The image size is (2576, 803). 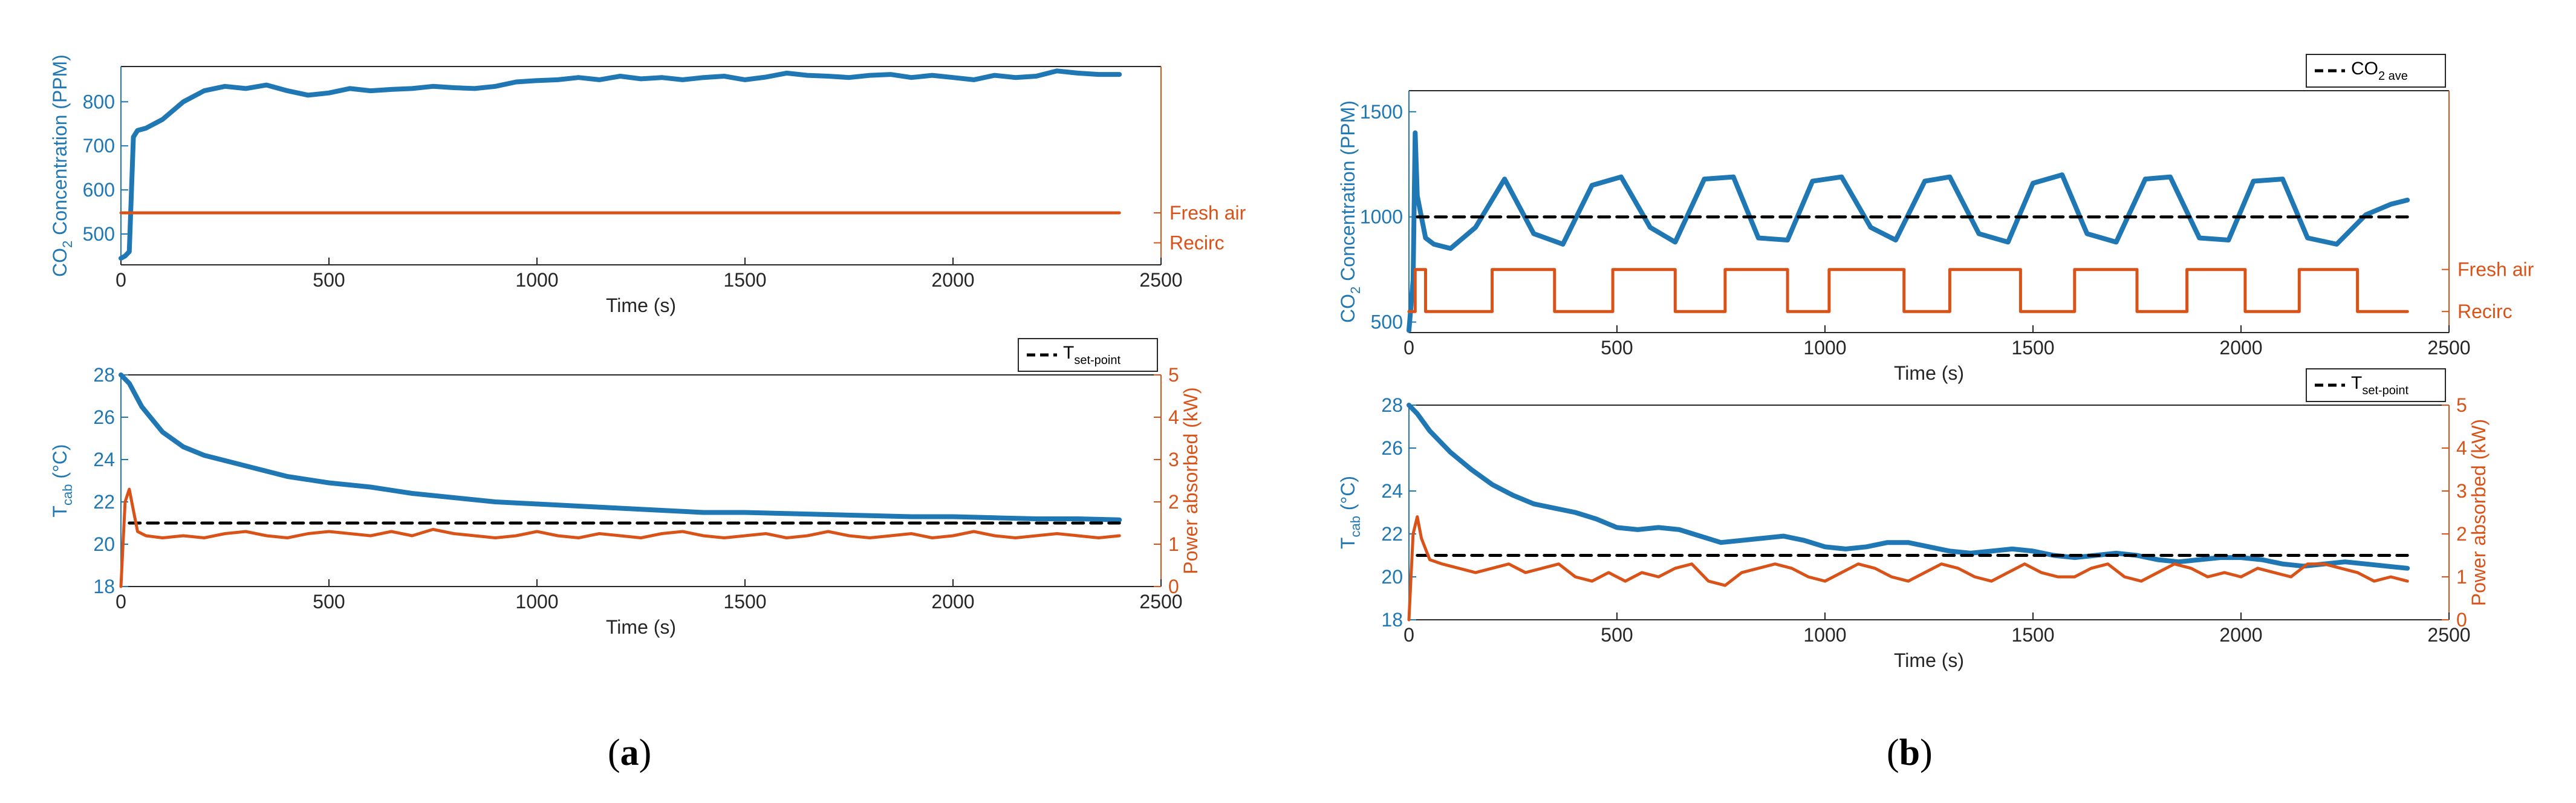 What do you see at coordinates (1893, 752) in the screenshot?
I see `caption-b-open: (` at bounding box center [1893, 752].